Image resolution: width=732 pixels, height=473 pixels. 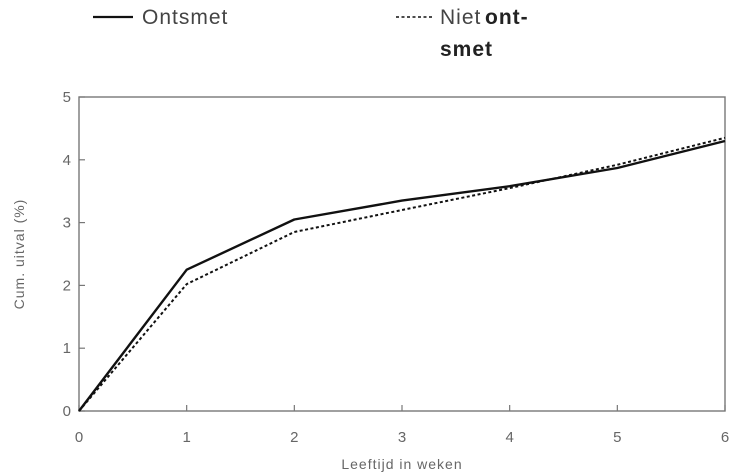 What do you see at coordinates (19, 254) in the screenshot?
I see `y-axis-label: Cum. uitval (%)` at bounding box center [19, 254].